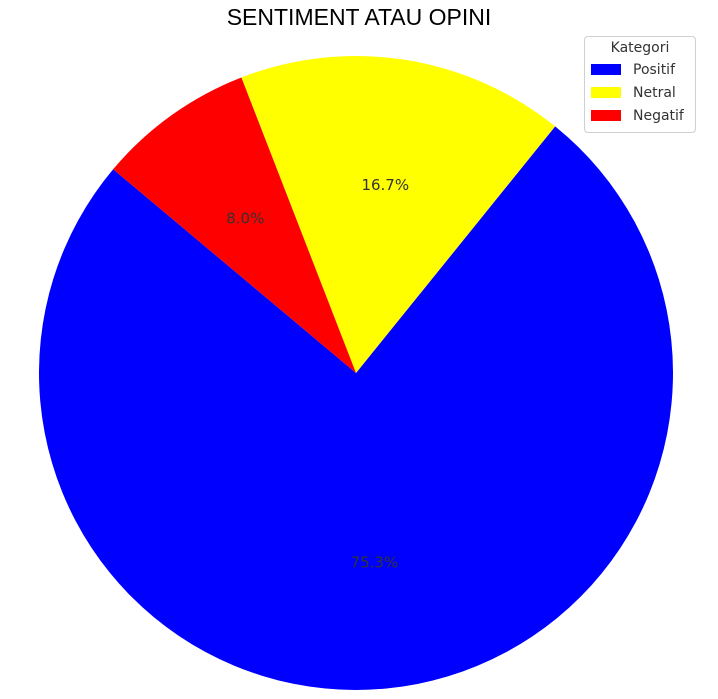 The width and height of the screenshot is (718, 699). I want to click on legend-label-netral: Netral, so click(654, 92).